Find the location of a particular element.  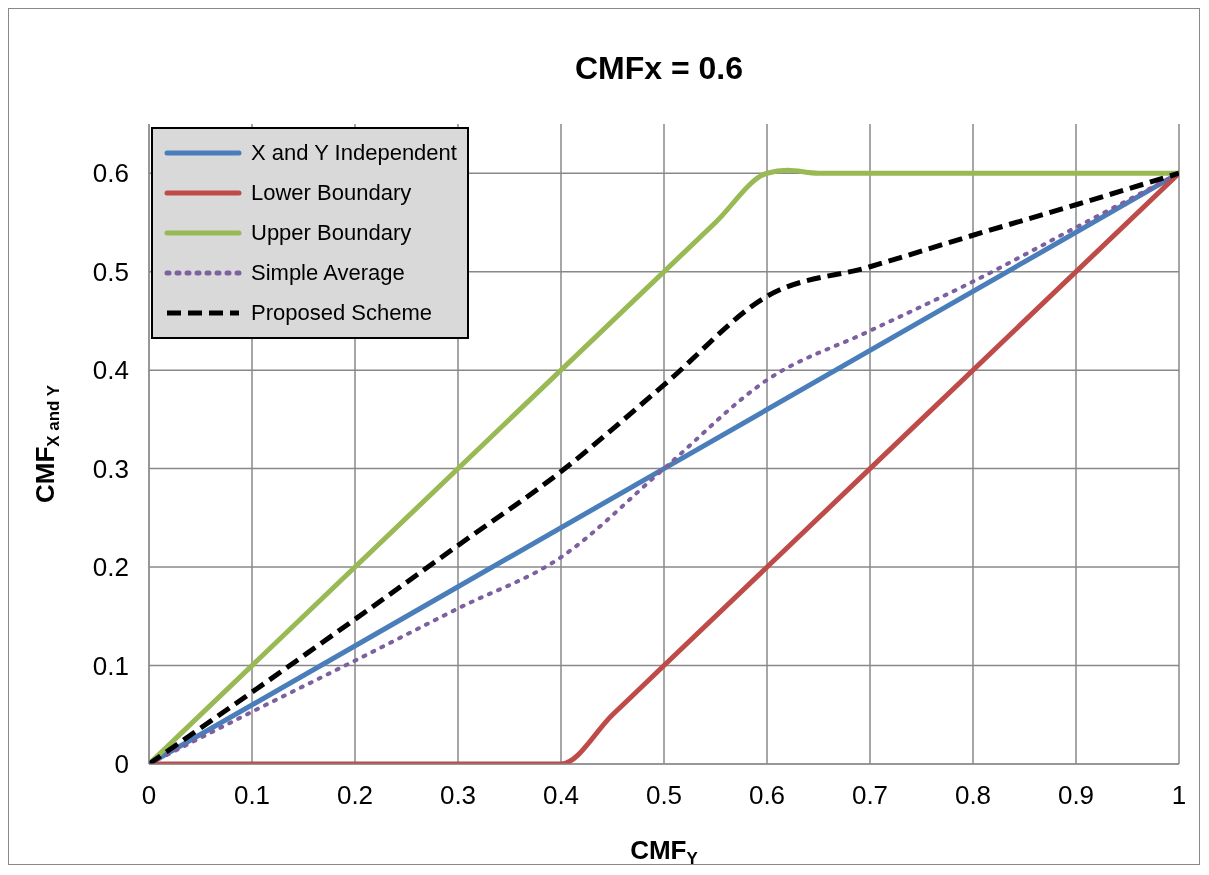

x-tick-label: 0 is located at coordinates (149, 795).